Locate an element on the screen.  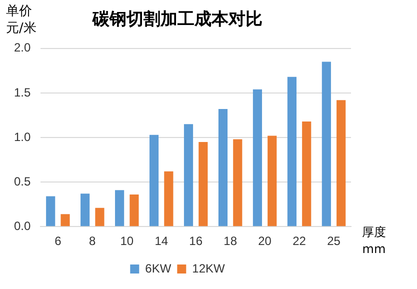
x-axis-title: 厚度 mm is located at coordinates (374, 241).